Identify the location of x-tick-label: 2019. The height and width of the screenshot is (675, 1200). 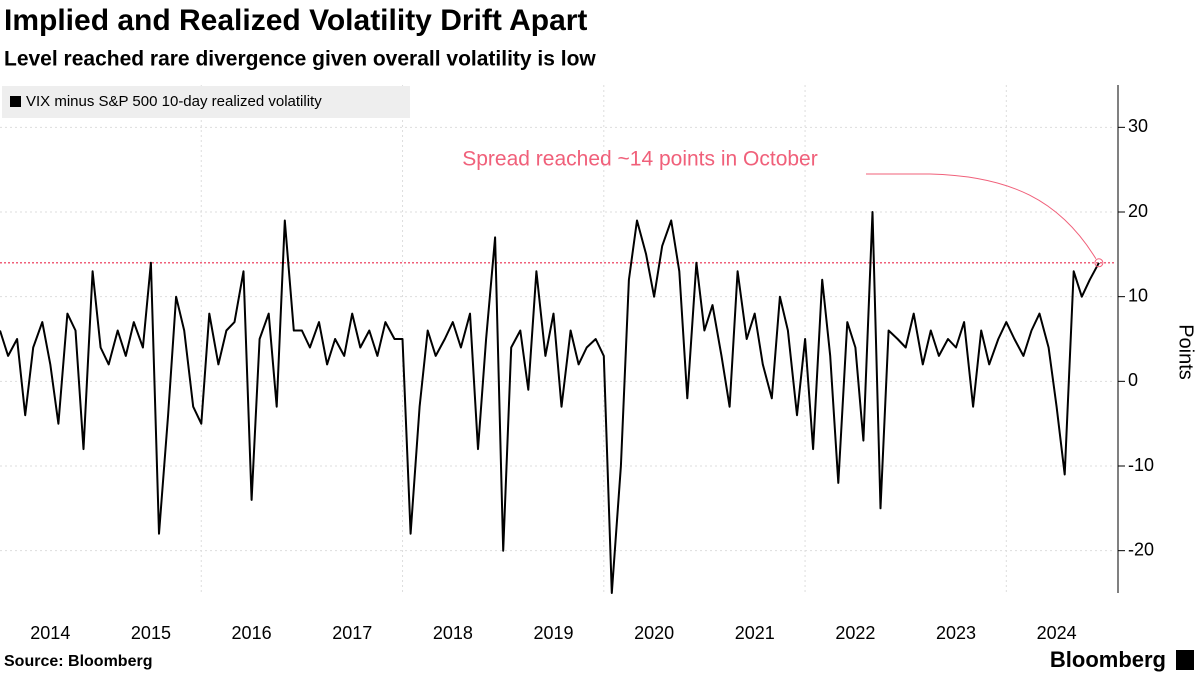
(553, 633).